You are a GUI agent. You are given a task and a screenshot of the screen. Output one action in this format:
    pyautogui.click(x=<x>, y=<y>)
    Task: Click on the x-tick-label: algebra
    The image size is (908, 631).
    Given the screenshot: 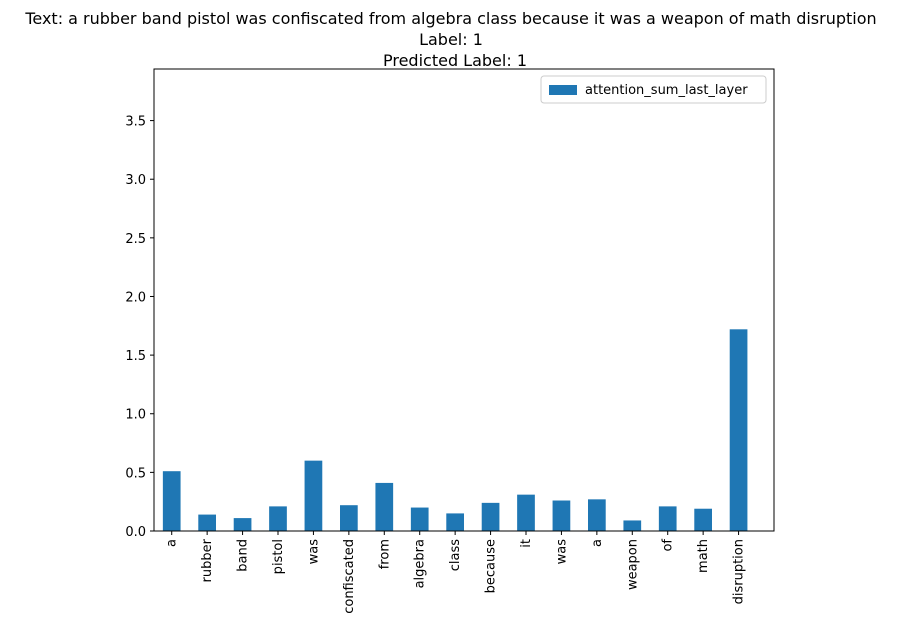 What is the action you would take?
    pyautogui.click(x=420, y=563)
    